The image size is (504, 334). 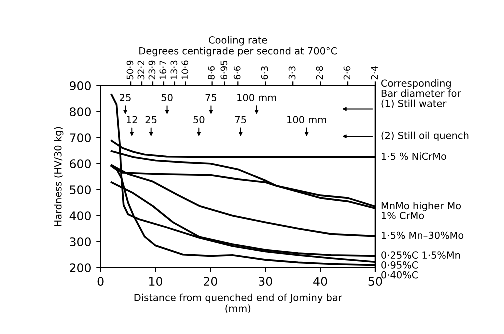 What do you see at coordinates (211, 281) in the screenshot?
I see `x-tick-label: 20` at bounding box center [211, 281].